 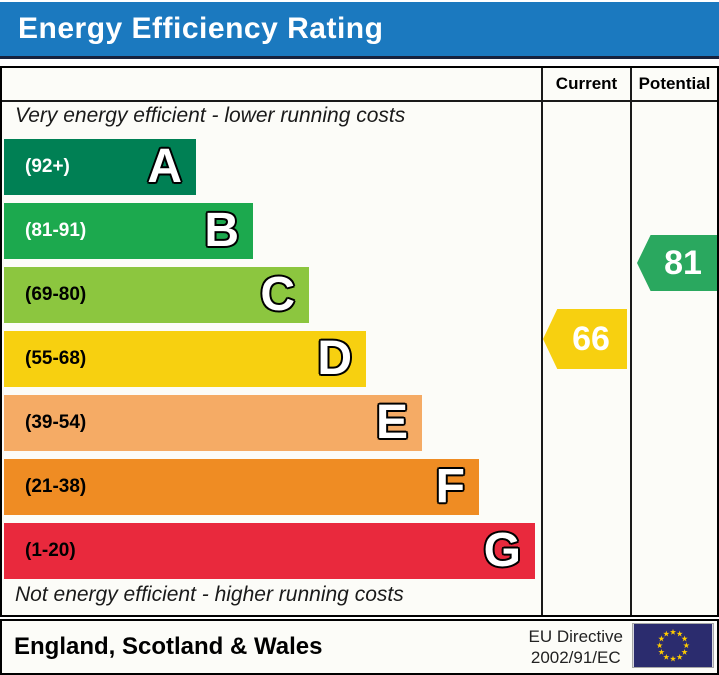 I want to click on band-letter: F, so click(x=450, y=486).